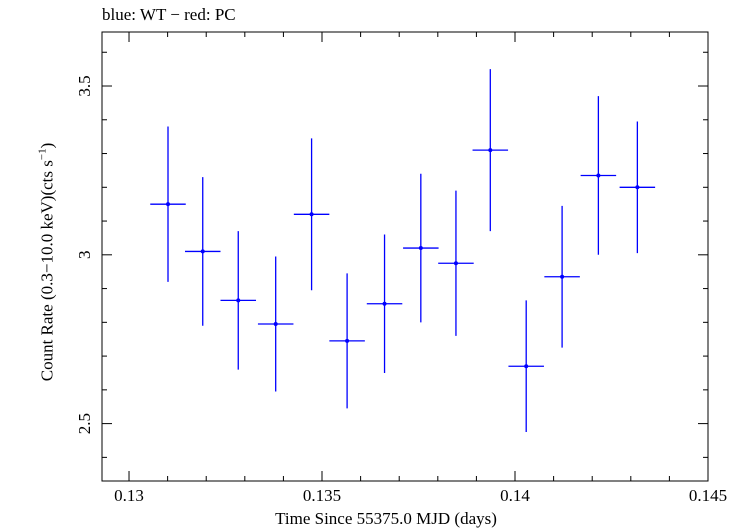 The image size is (743, 532). What do you see at coordinates (84, 85) in the screenshot?
I see `y-tick-label: 3.5` at bounding box center [84, 85].